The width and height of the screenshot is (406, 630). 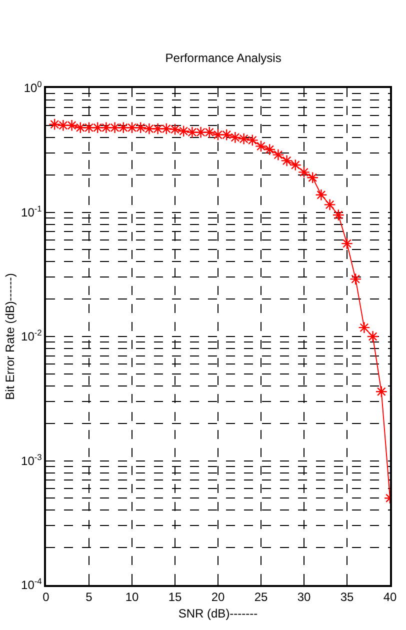 What do you see at coordinates (31, 336) in the screenshot?
I see `y-tick-label: 10$^{-2}$` at bounding box center [31, 336].